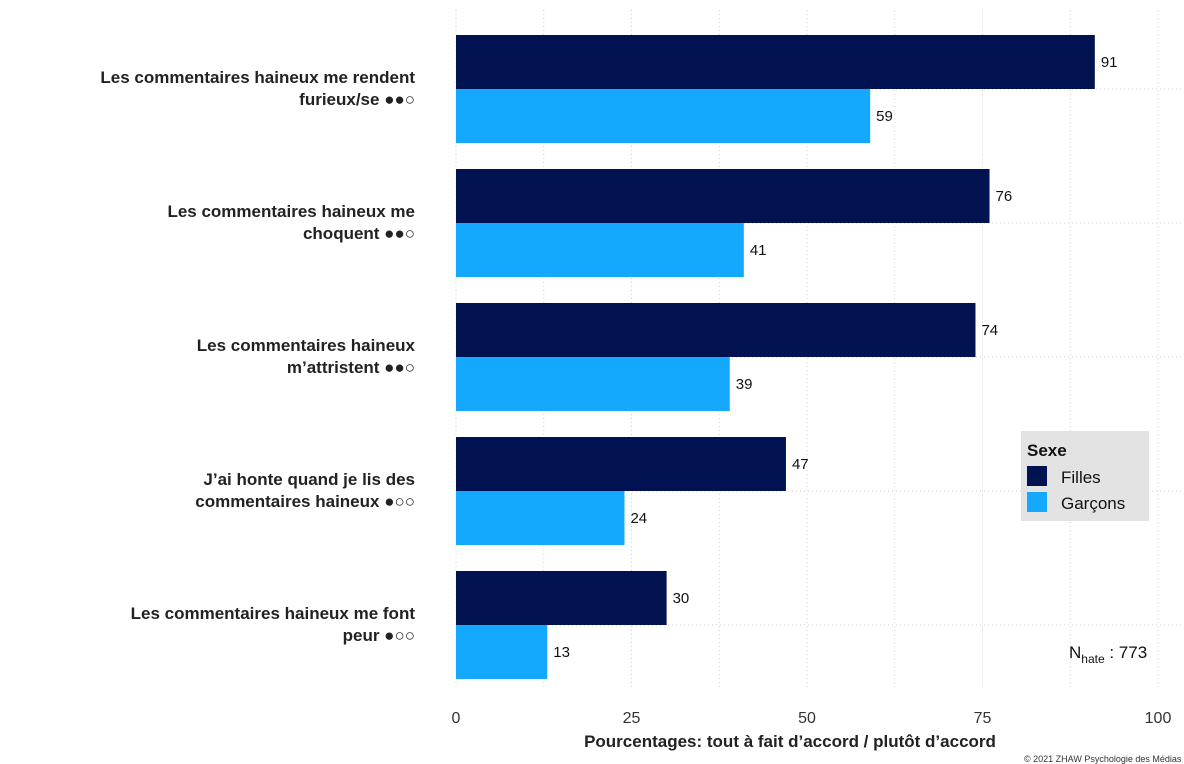 This screenshot has width=1184, height=764. I want to click on category-label-line: Les commentaires haineux, so click(306, 345).